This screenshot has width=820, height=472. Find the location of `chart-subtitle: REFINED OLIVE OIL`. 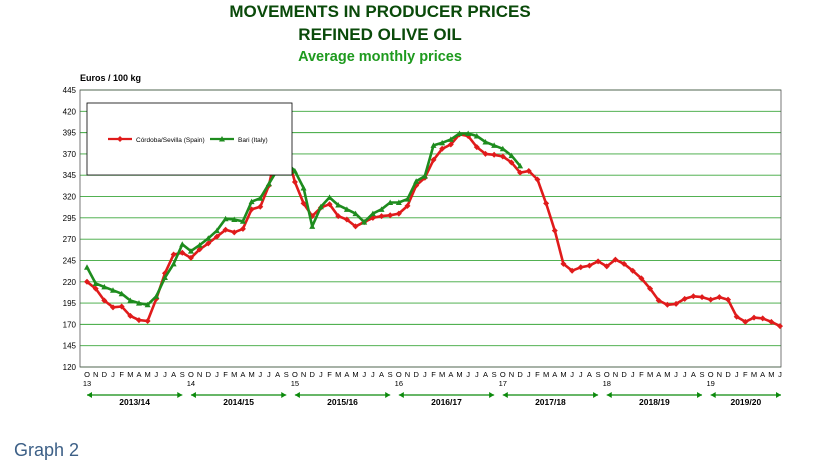

chart-subtitle: REFINED OLIVE OIL is located at coordinates (380, 34).